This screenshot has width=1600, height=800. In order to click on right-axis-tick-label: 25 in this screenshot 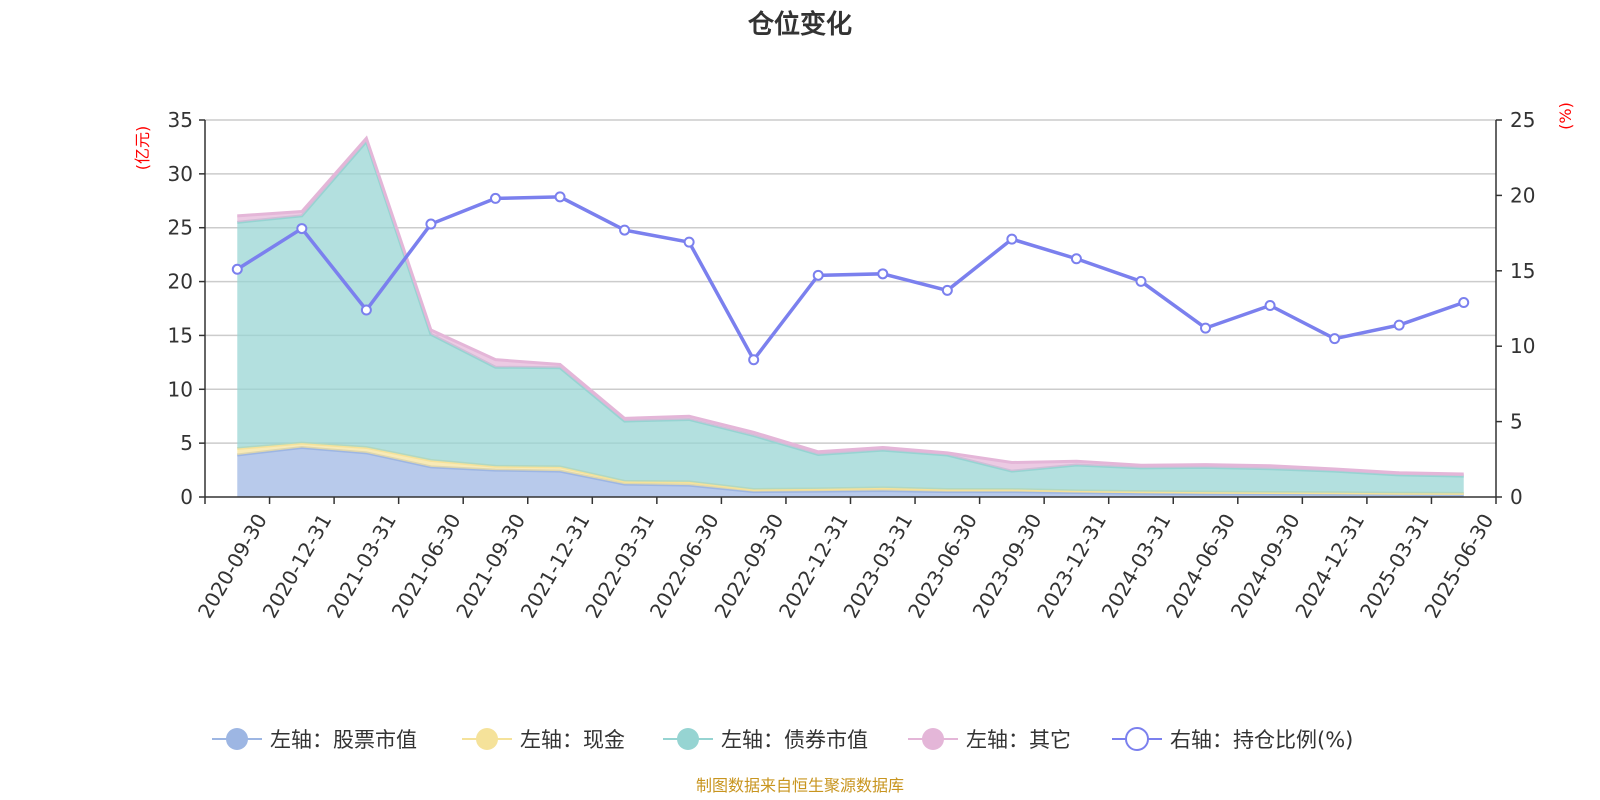, I will do `click(1522, 120)`.